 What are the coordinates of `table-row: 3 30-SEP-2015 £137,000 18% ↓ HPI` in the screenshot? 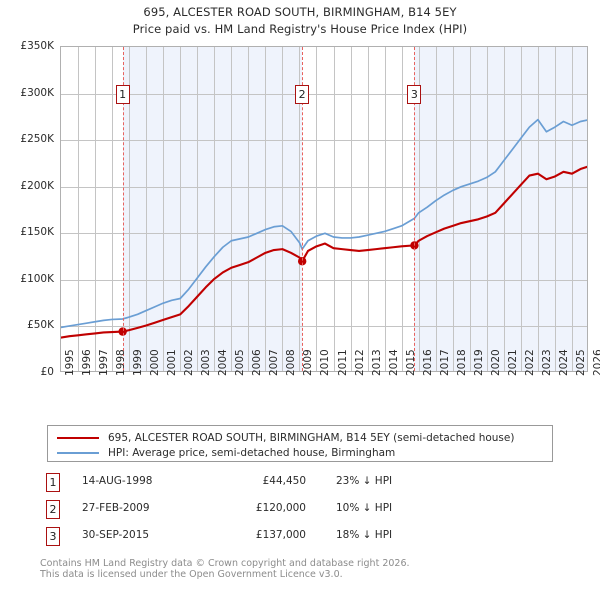 It's located at (296, 539).